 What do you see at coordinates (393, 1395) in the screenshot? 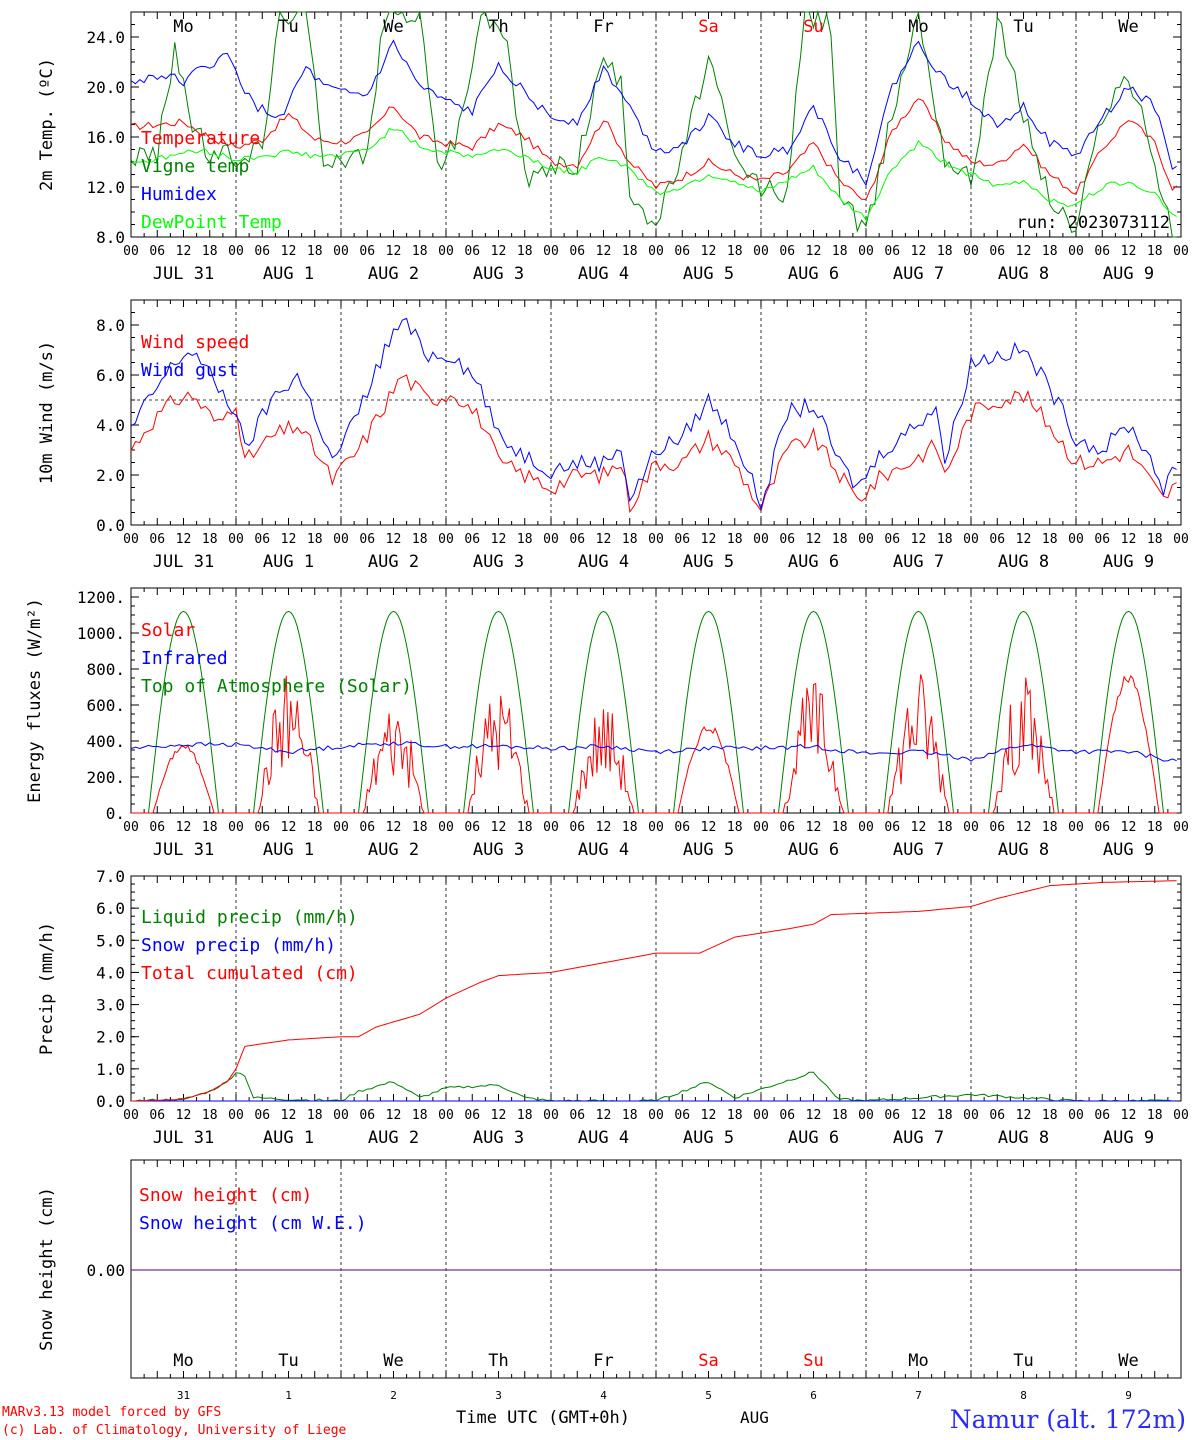
I see `day-number: 2` at bounding box center [393, 1395].